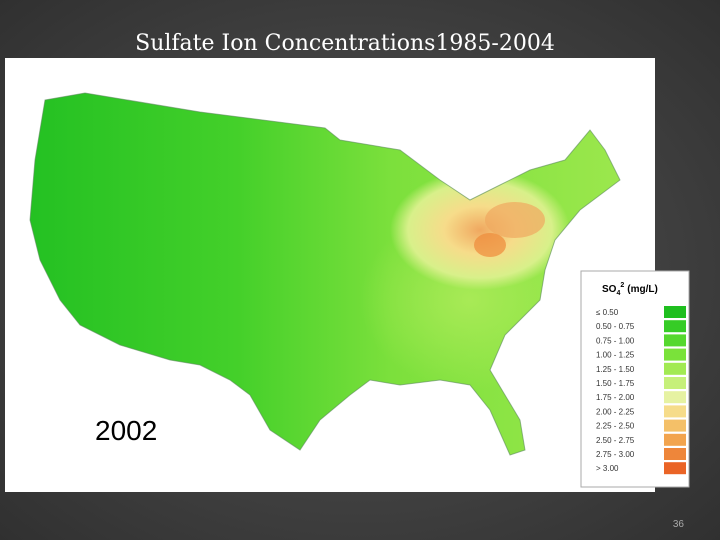  What do you see at coordinates (679, 524) in the screenshot?
I see `page-number: 36` at bounding box center [679, 524].